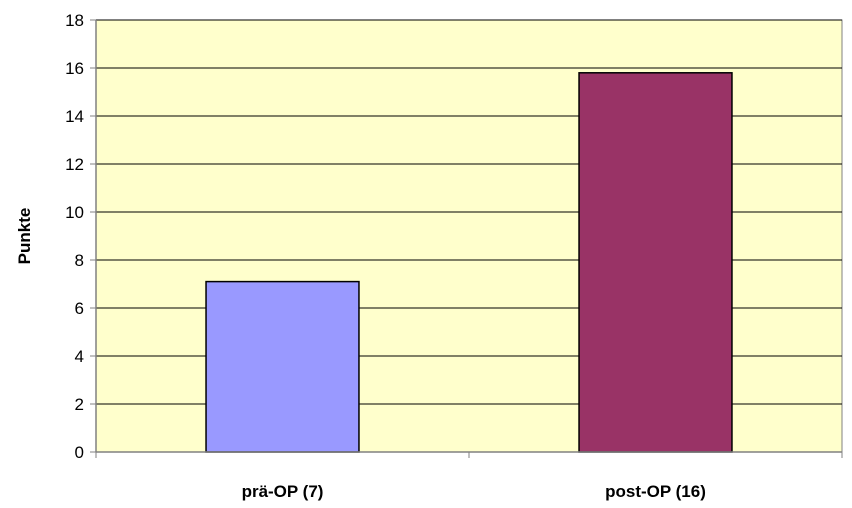 This screenshot has height=508, width=852. What do you see at coordinates (74, 212) in the screenshot?
I see `y-tick-label: 10` at bounding box center [74, 212].